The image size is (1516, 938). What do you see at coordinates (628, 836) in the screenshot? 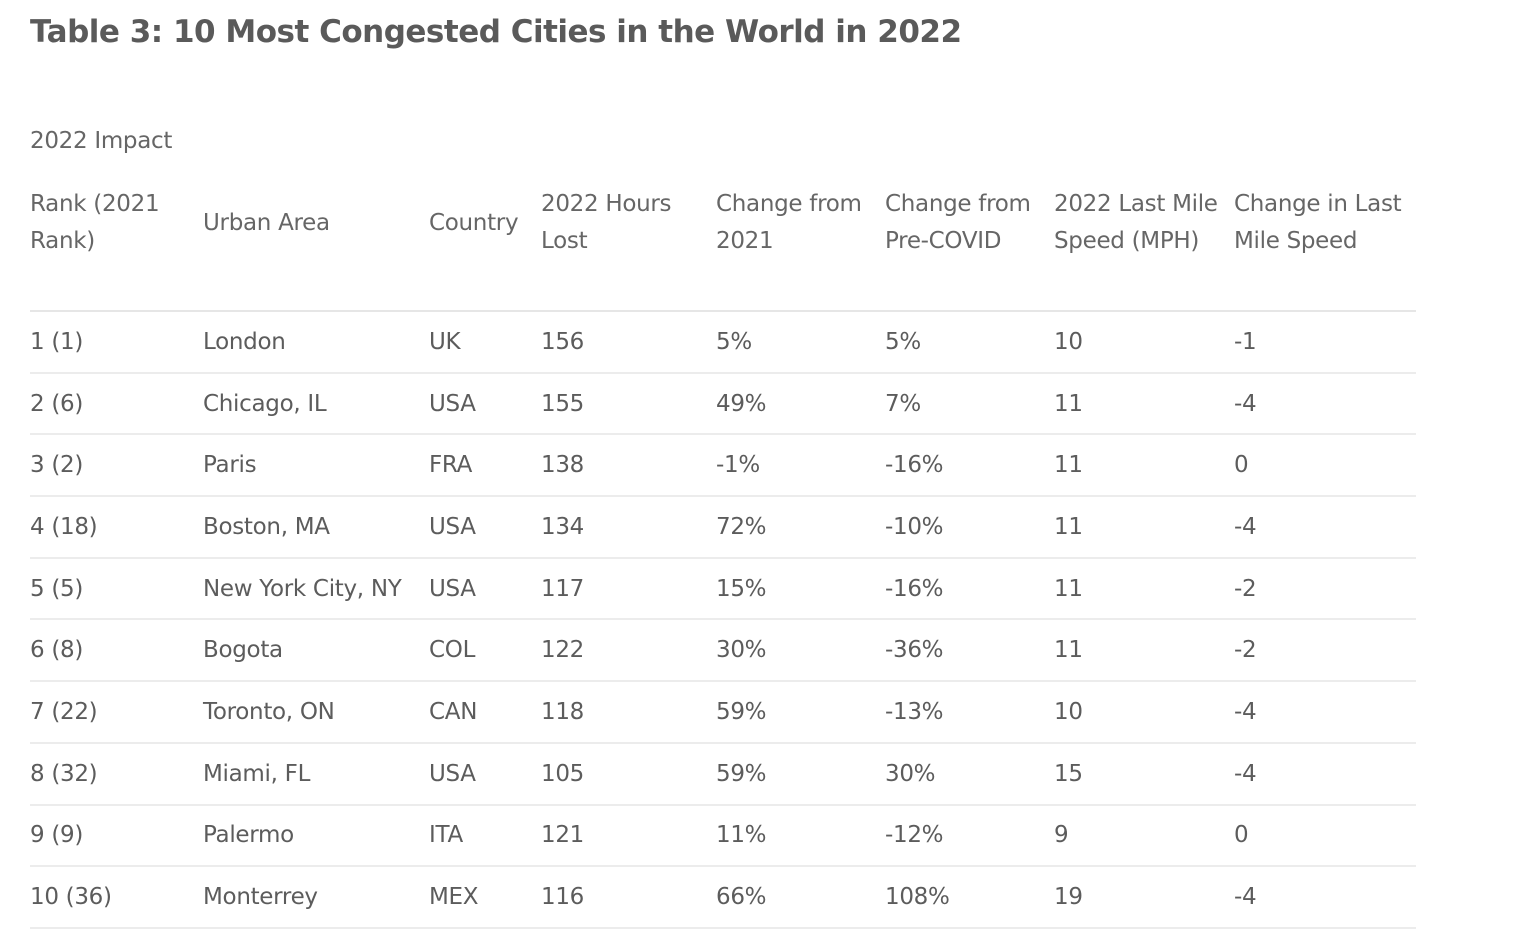
I see `cell-hours-lost: 121` at bounding box center [628, 836].